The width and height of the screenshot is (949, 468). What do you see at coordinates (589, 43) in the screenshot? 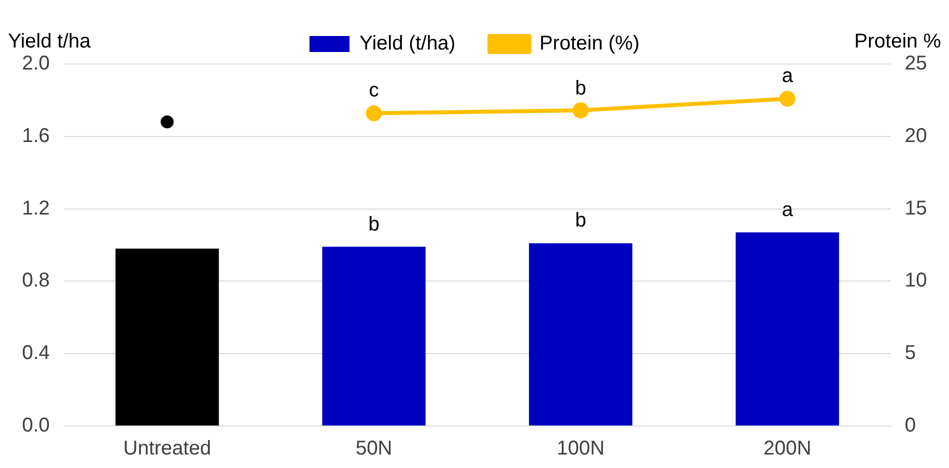
I see `legend-label: Protein (%)` at bounding box center [589, 43].